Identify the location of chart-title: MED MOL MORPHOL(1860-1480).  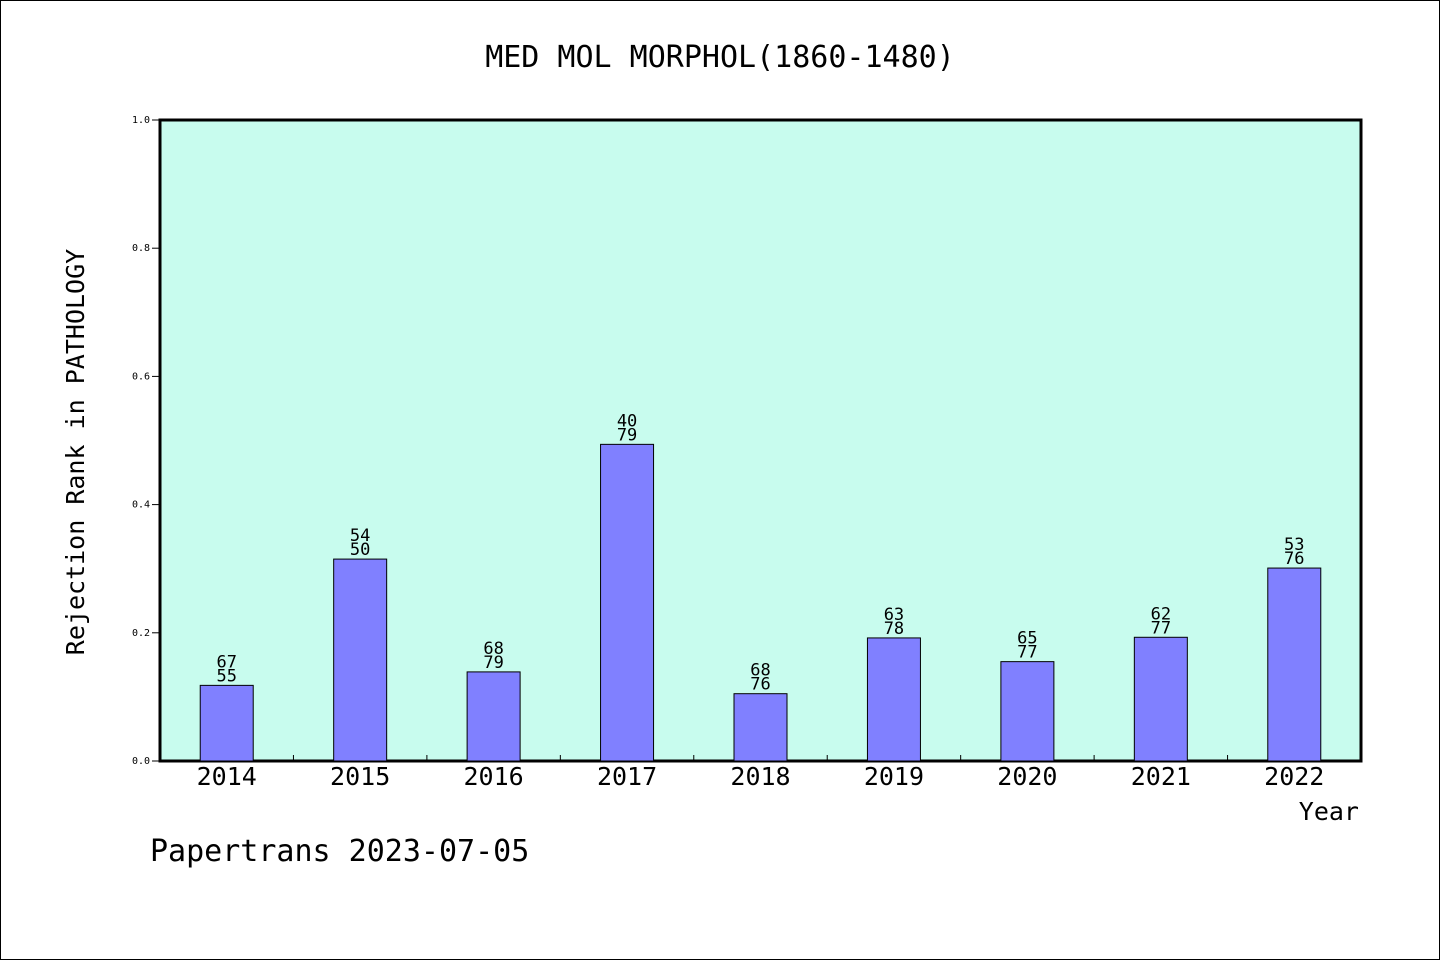
(720, 57).